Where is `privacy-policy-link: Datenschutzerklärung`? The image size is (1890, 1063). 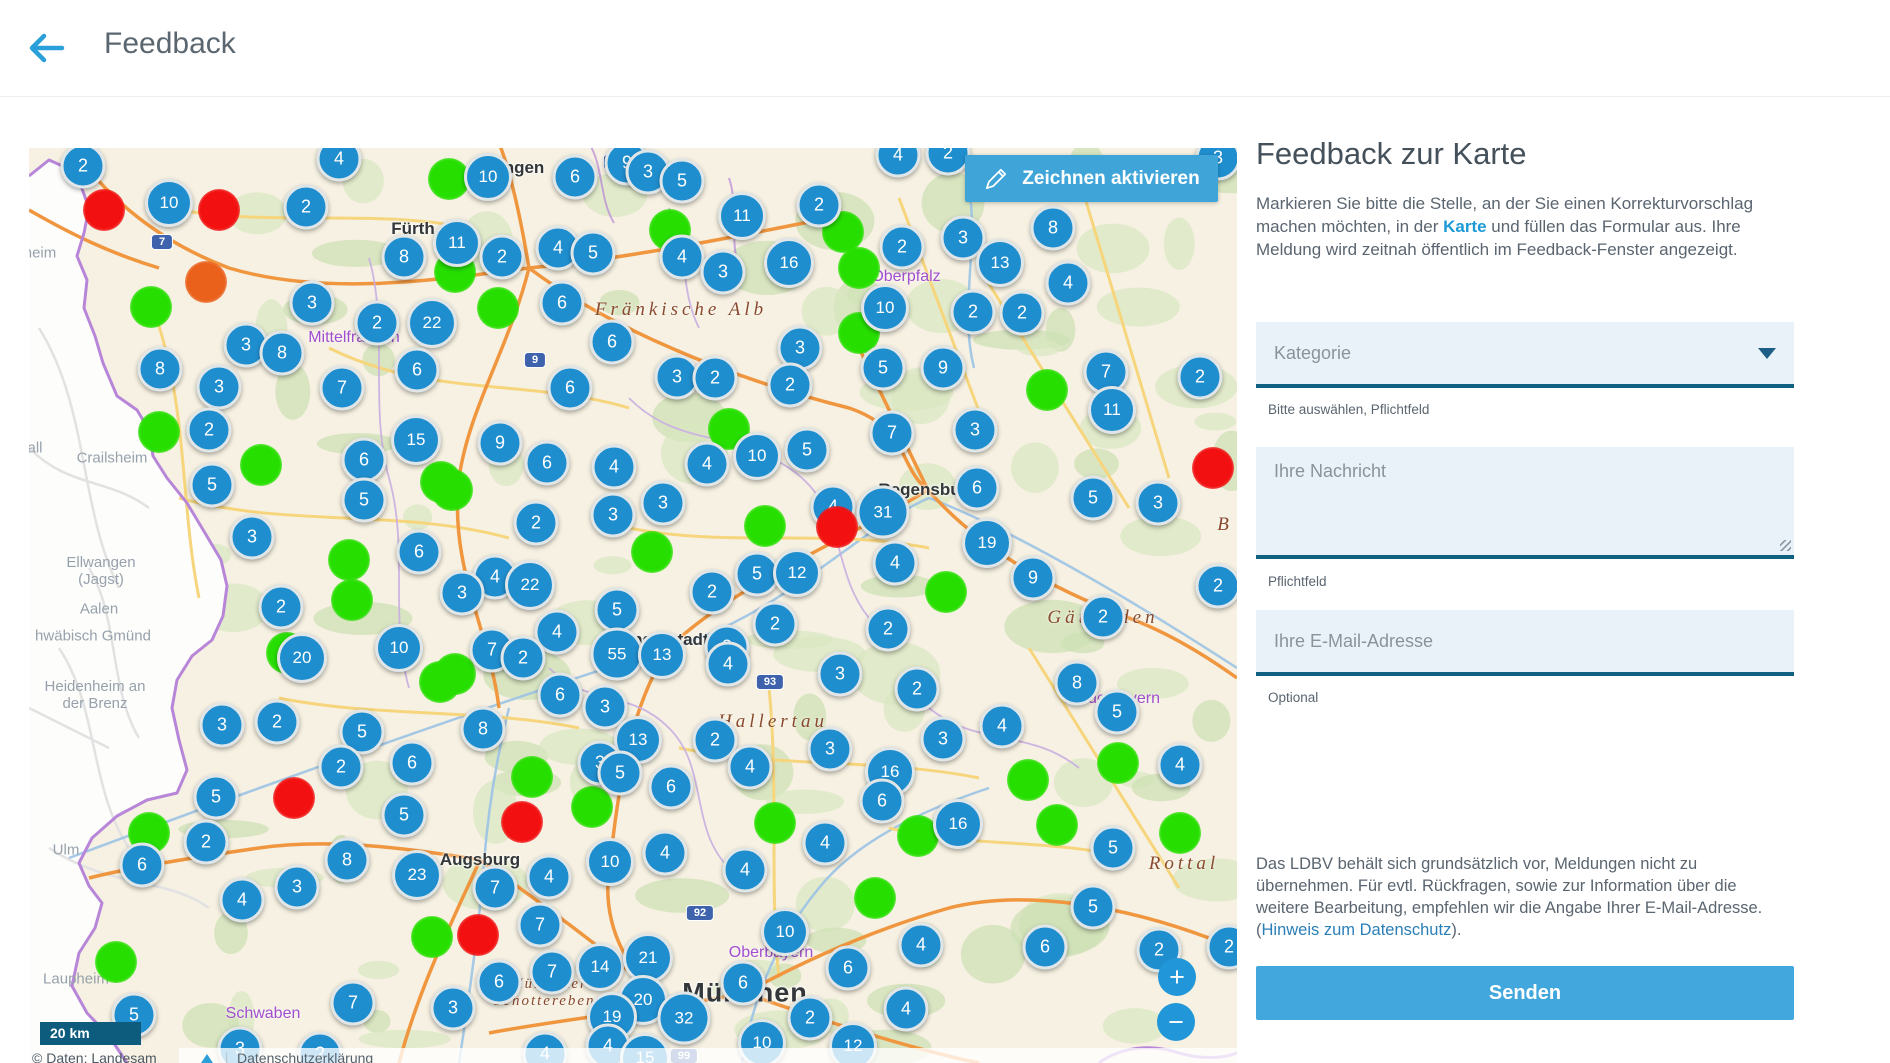 privacy-policy-link: Datenschutzerklärung is located at coordinates (305, 1056).